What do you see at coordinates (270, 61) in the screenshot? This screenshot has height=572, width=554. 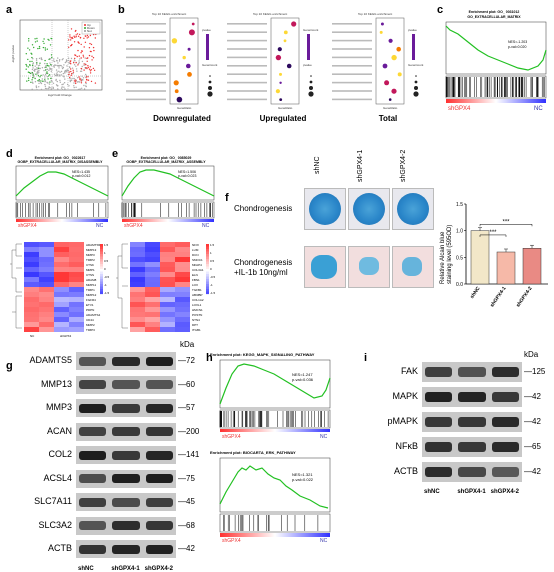 I see `kegg-up-svg` at bounding box center [270, 61].